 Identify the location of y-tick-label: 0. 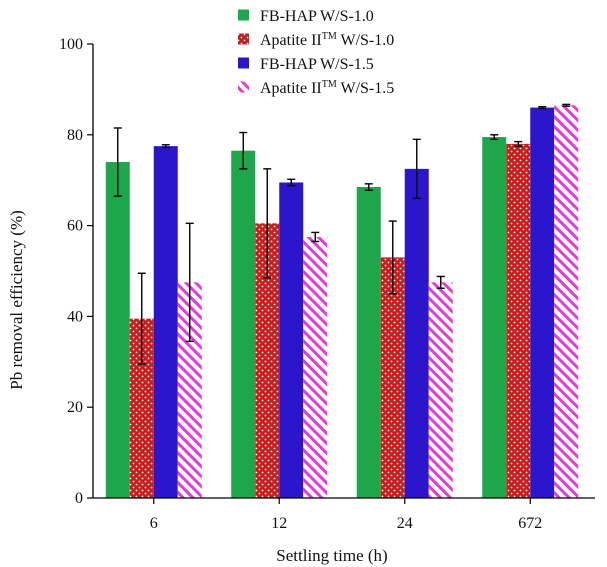
(79, 498).